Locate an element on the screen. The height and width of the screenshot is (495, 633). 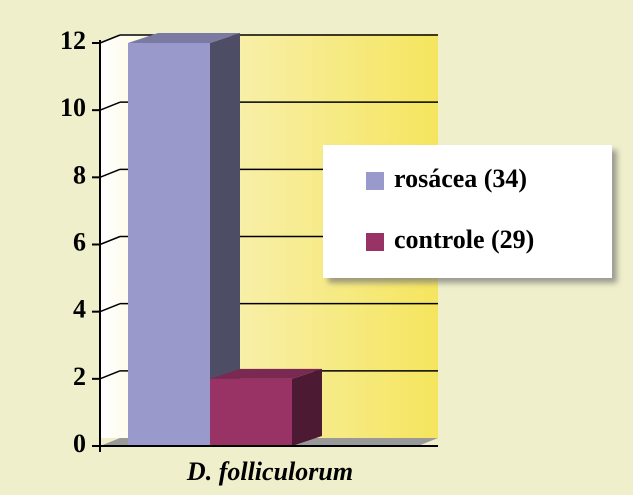
y-tick-label: 6 is located at coordinates (79, 241).